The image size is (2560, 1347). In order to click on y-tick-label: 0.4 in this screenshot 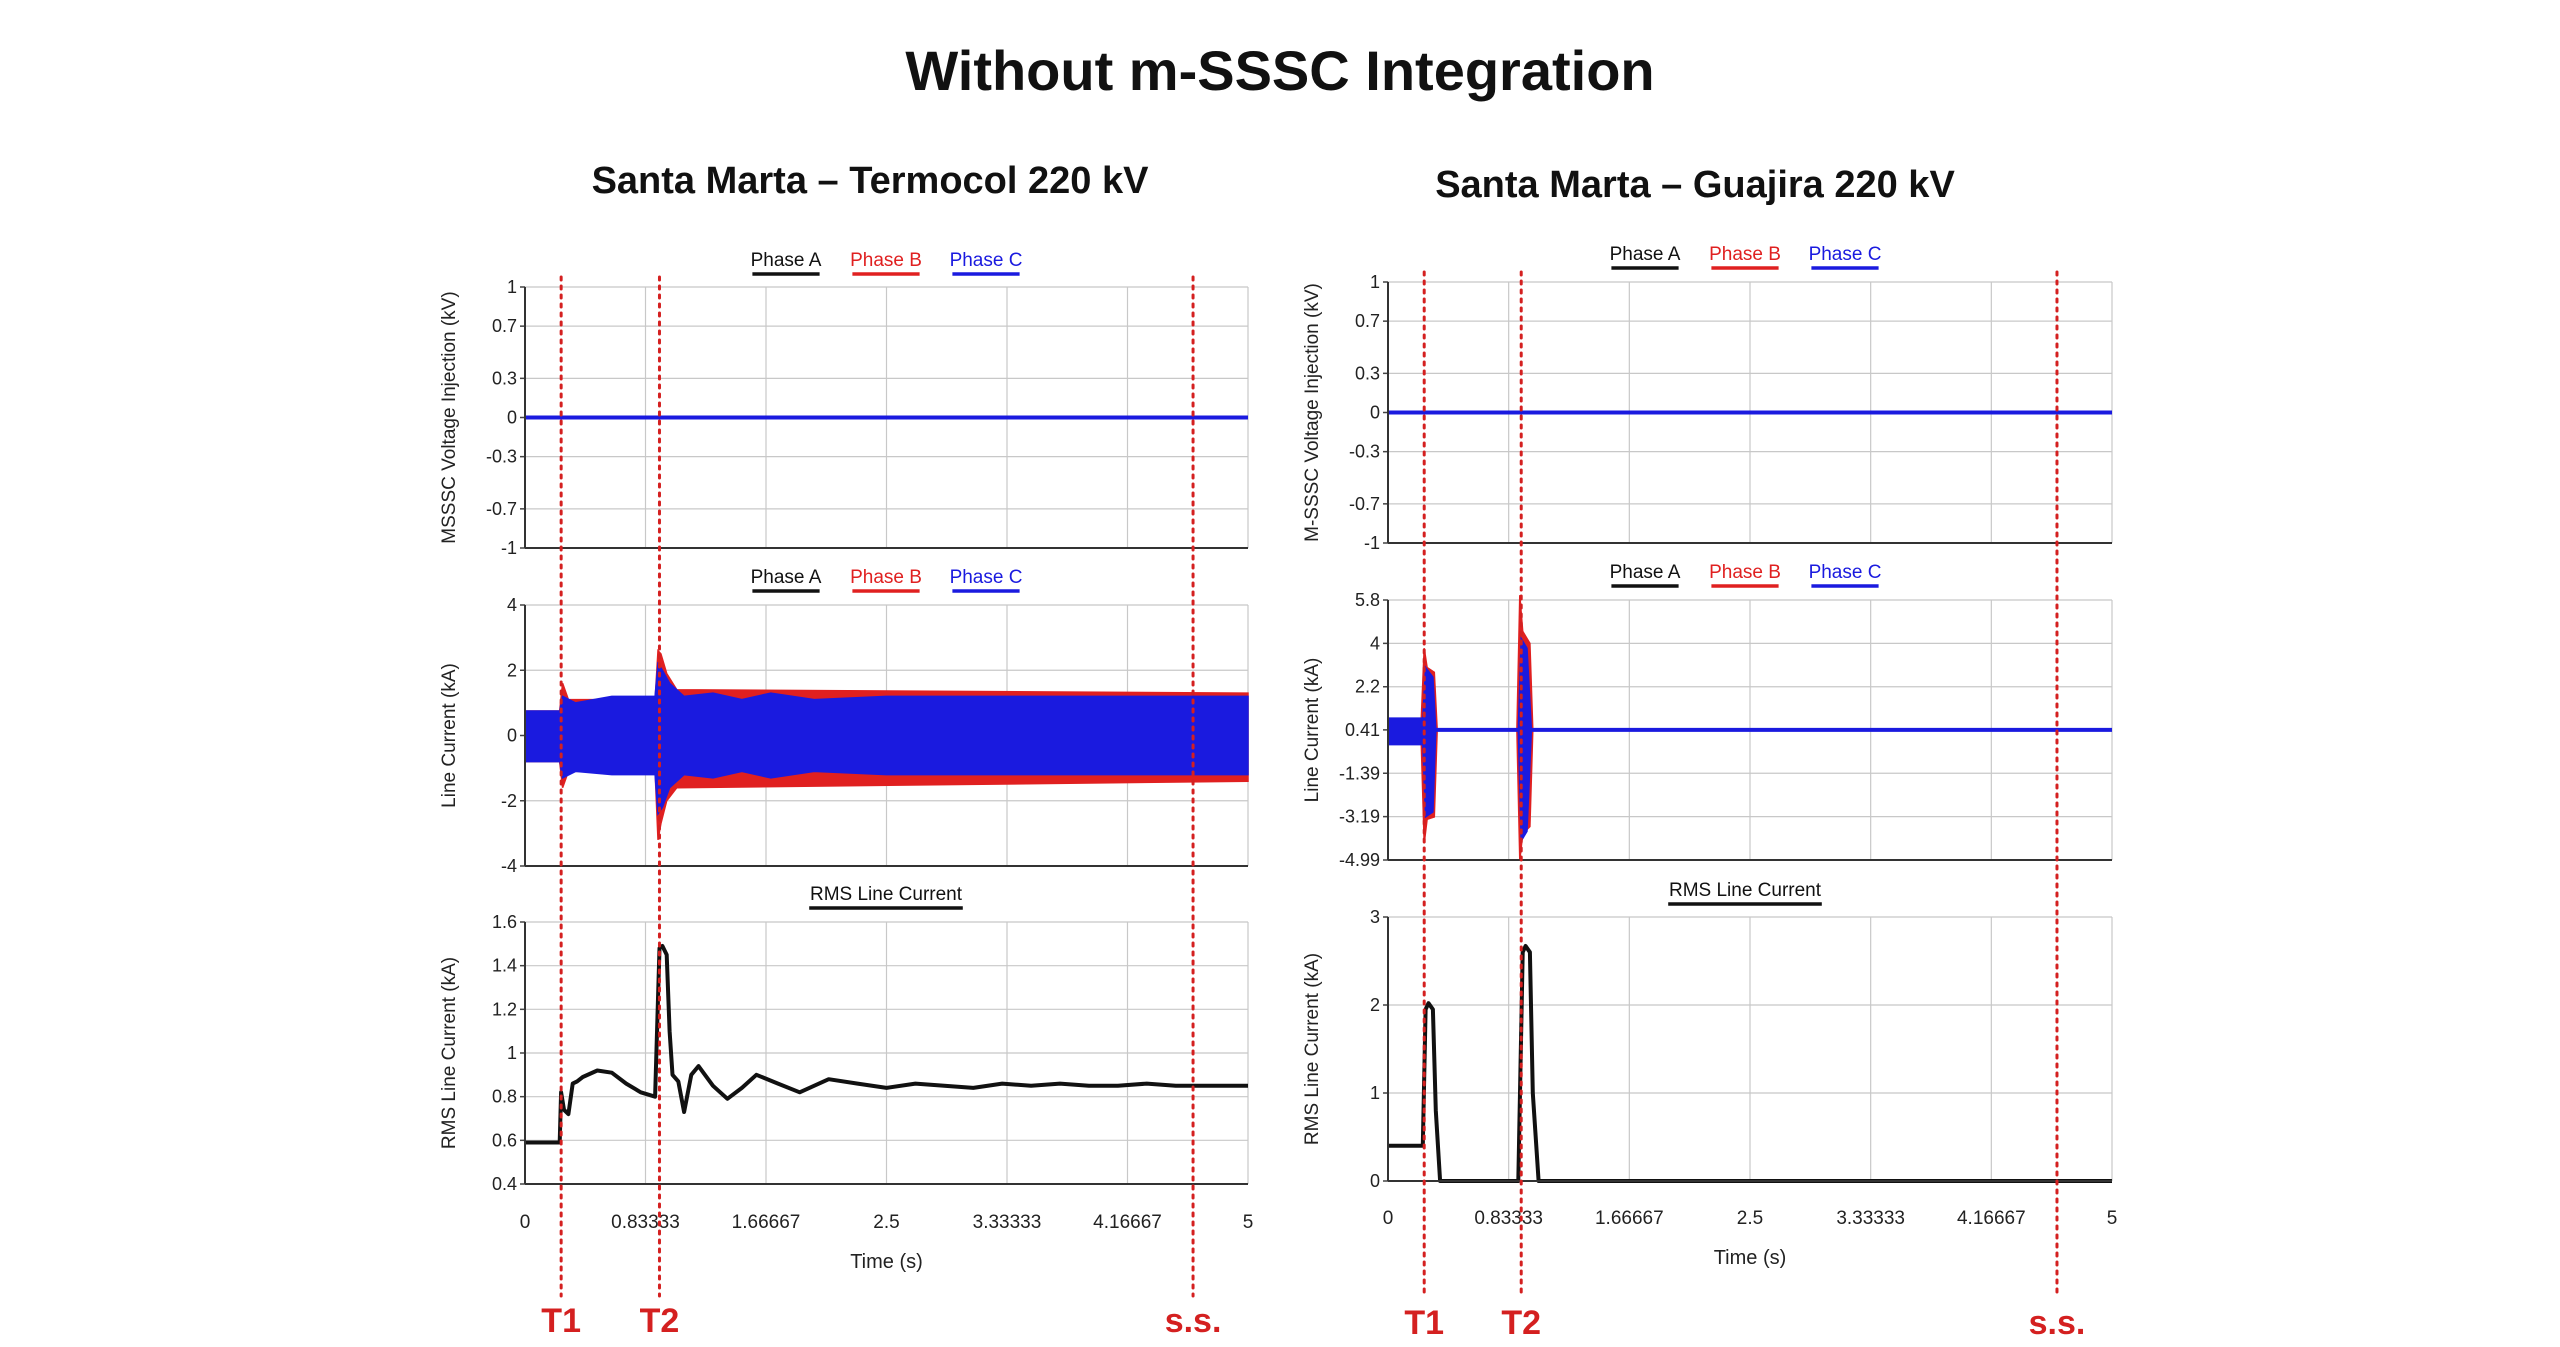, I will do `click(504, 1184)`.